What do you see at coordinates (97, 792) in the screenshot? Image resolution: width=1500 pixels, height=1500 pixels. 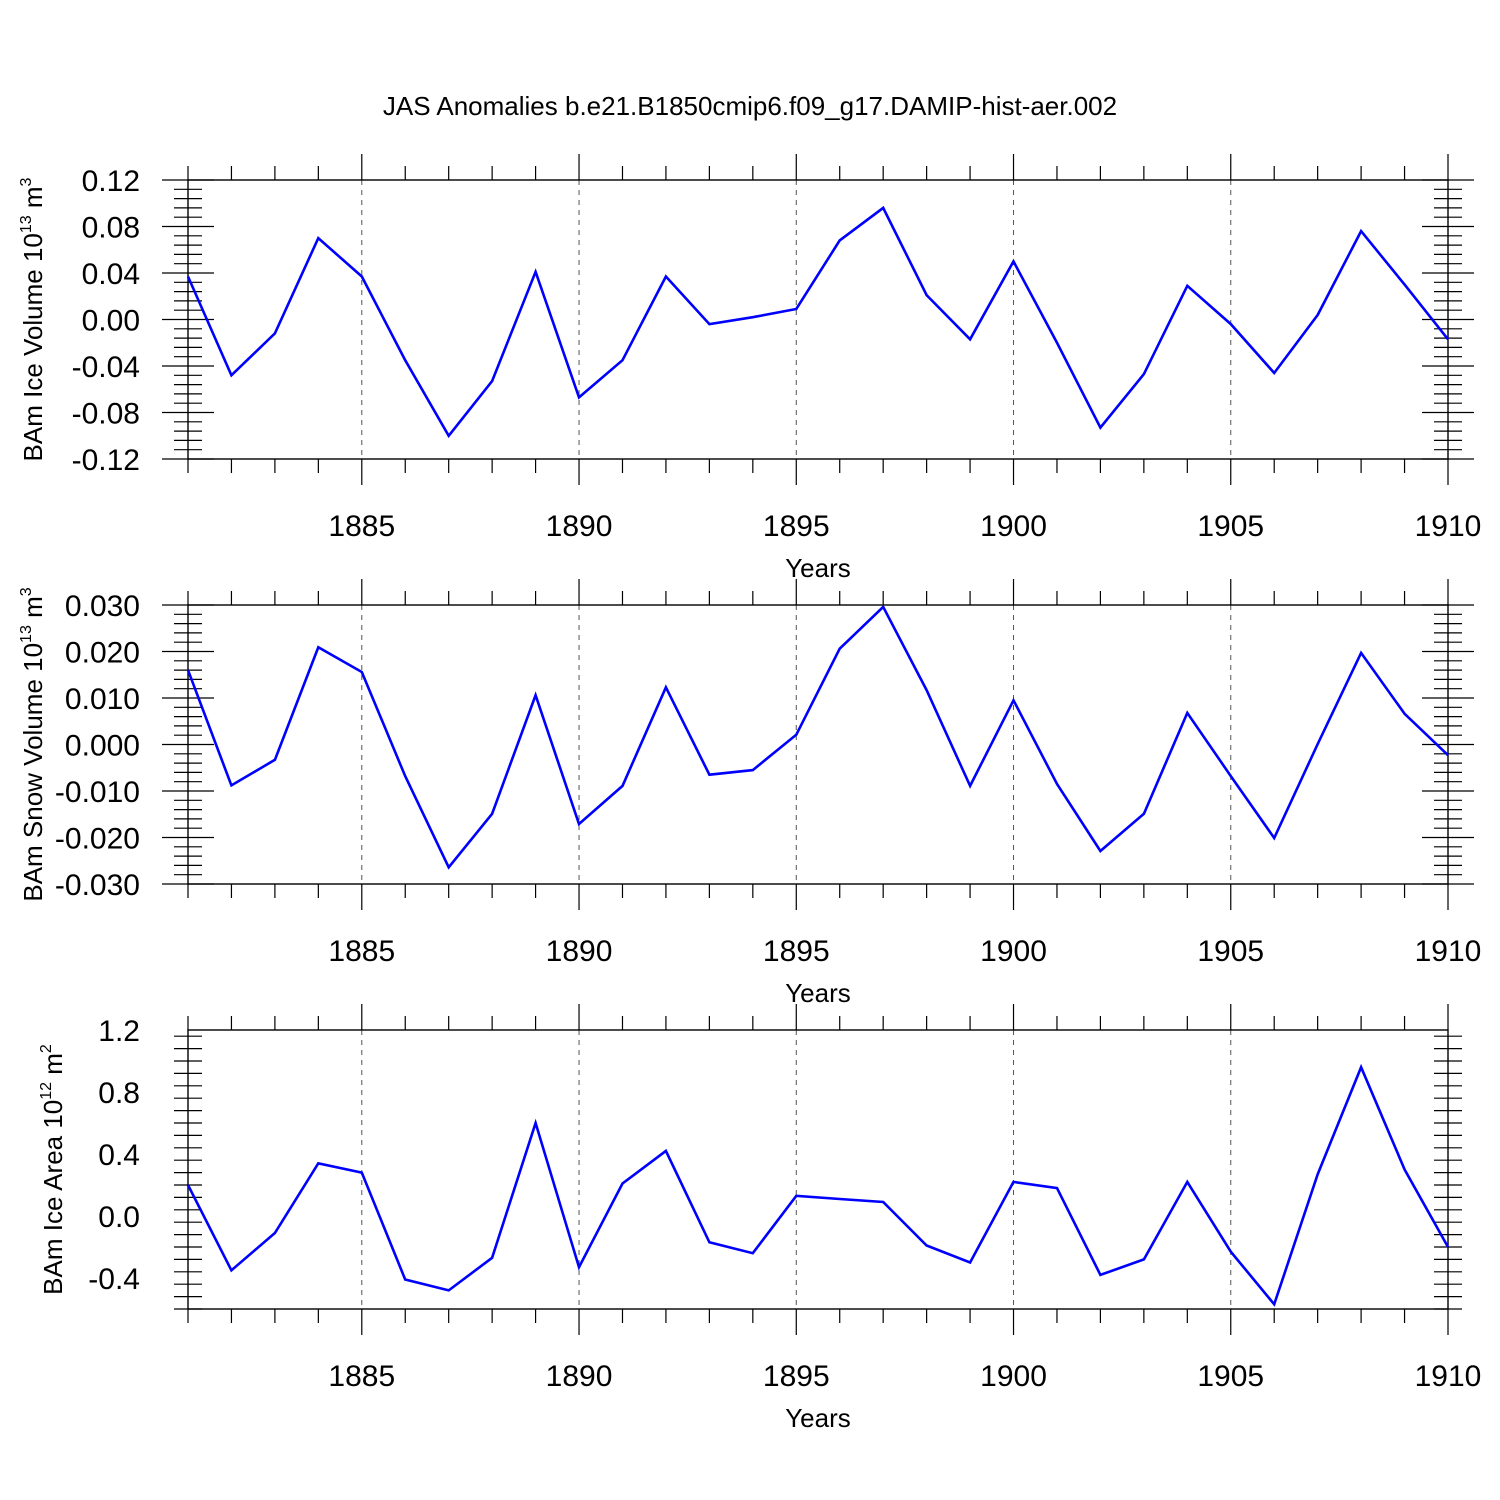 I see `y-tick-label: -0.010` at bounding box center [97, 792].